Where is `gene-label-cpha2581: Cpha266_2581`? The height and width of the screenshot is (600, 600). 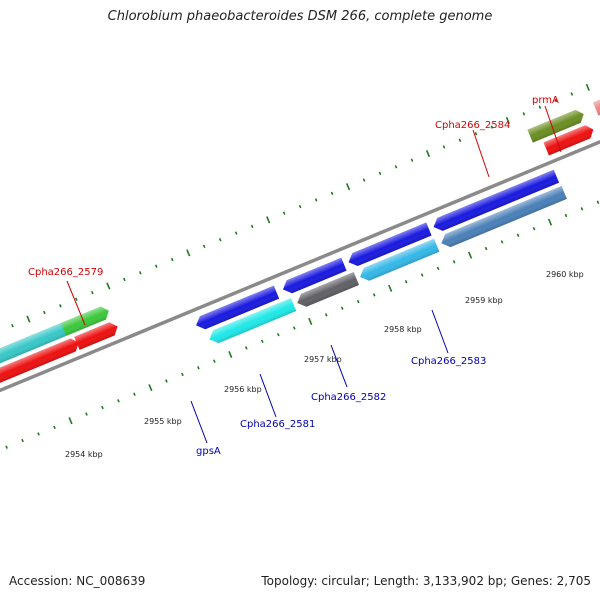
gene-label-cpha2581: Cpha266_2581 is located at coordinates (277, 424).